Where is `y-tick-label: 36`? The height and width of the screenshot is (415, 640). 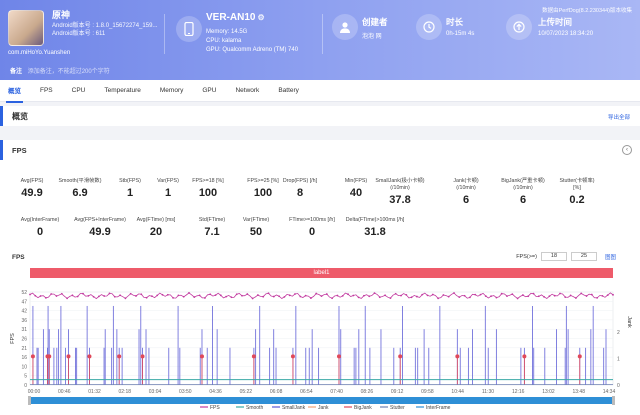 y-tick-label: 36 is located at coordinates (24, 321).